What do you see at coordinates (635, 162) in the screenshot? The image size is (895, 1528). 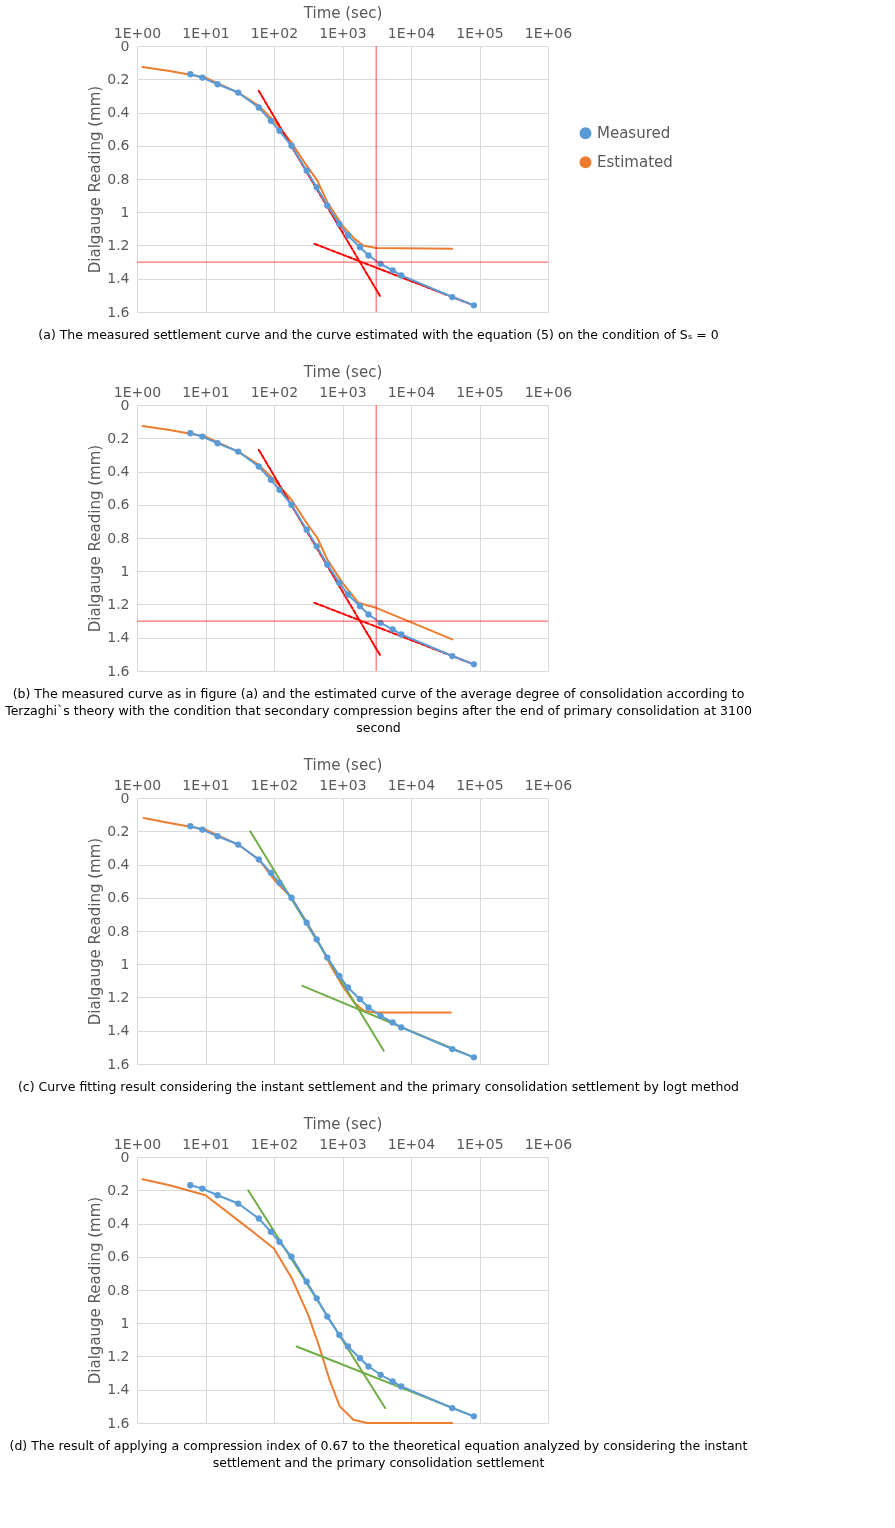 I see `legend-label: Estimated` at bounding box center [635, 162].